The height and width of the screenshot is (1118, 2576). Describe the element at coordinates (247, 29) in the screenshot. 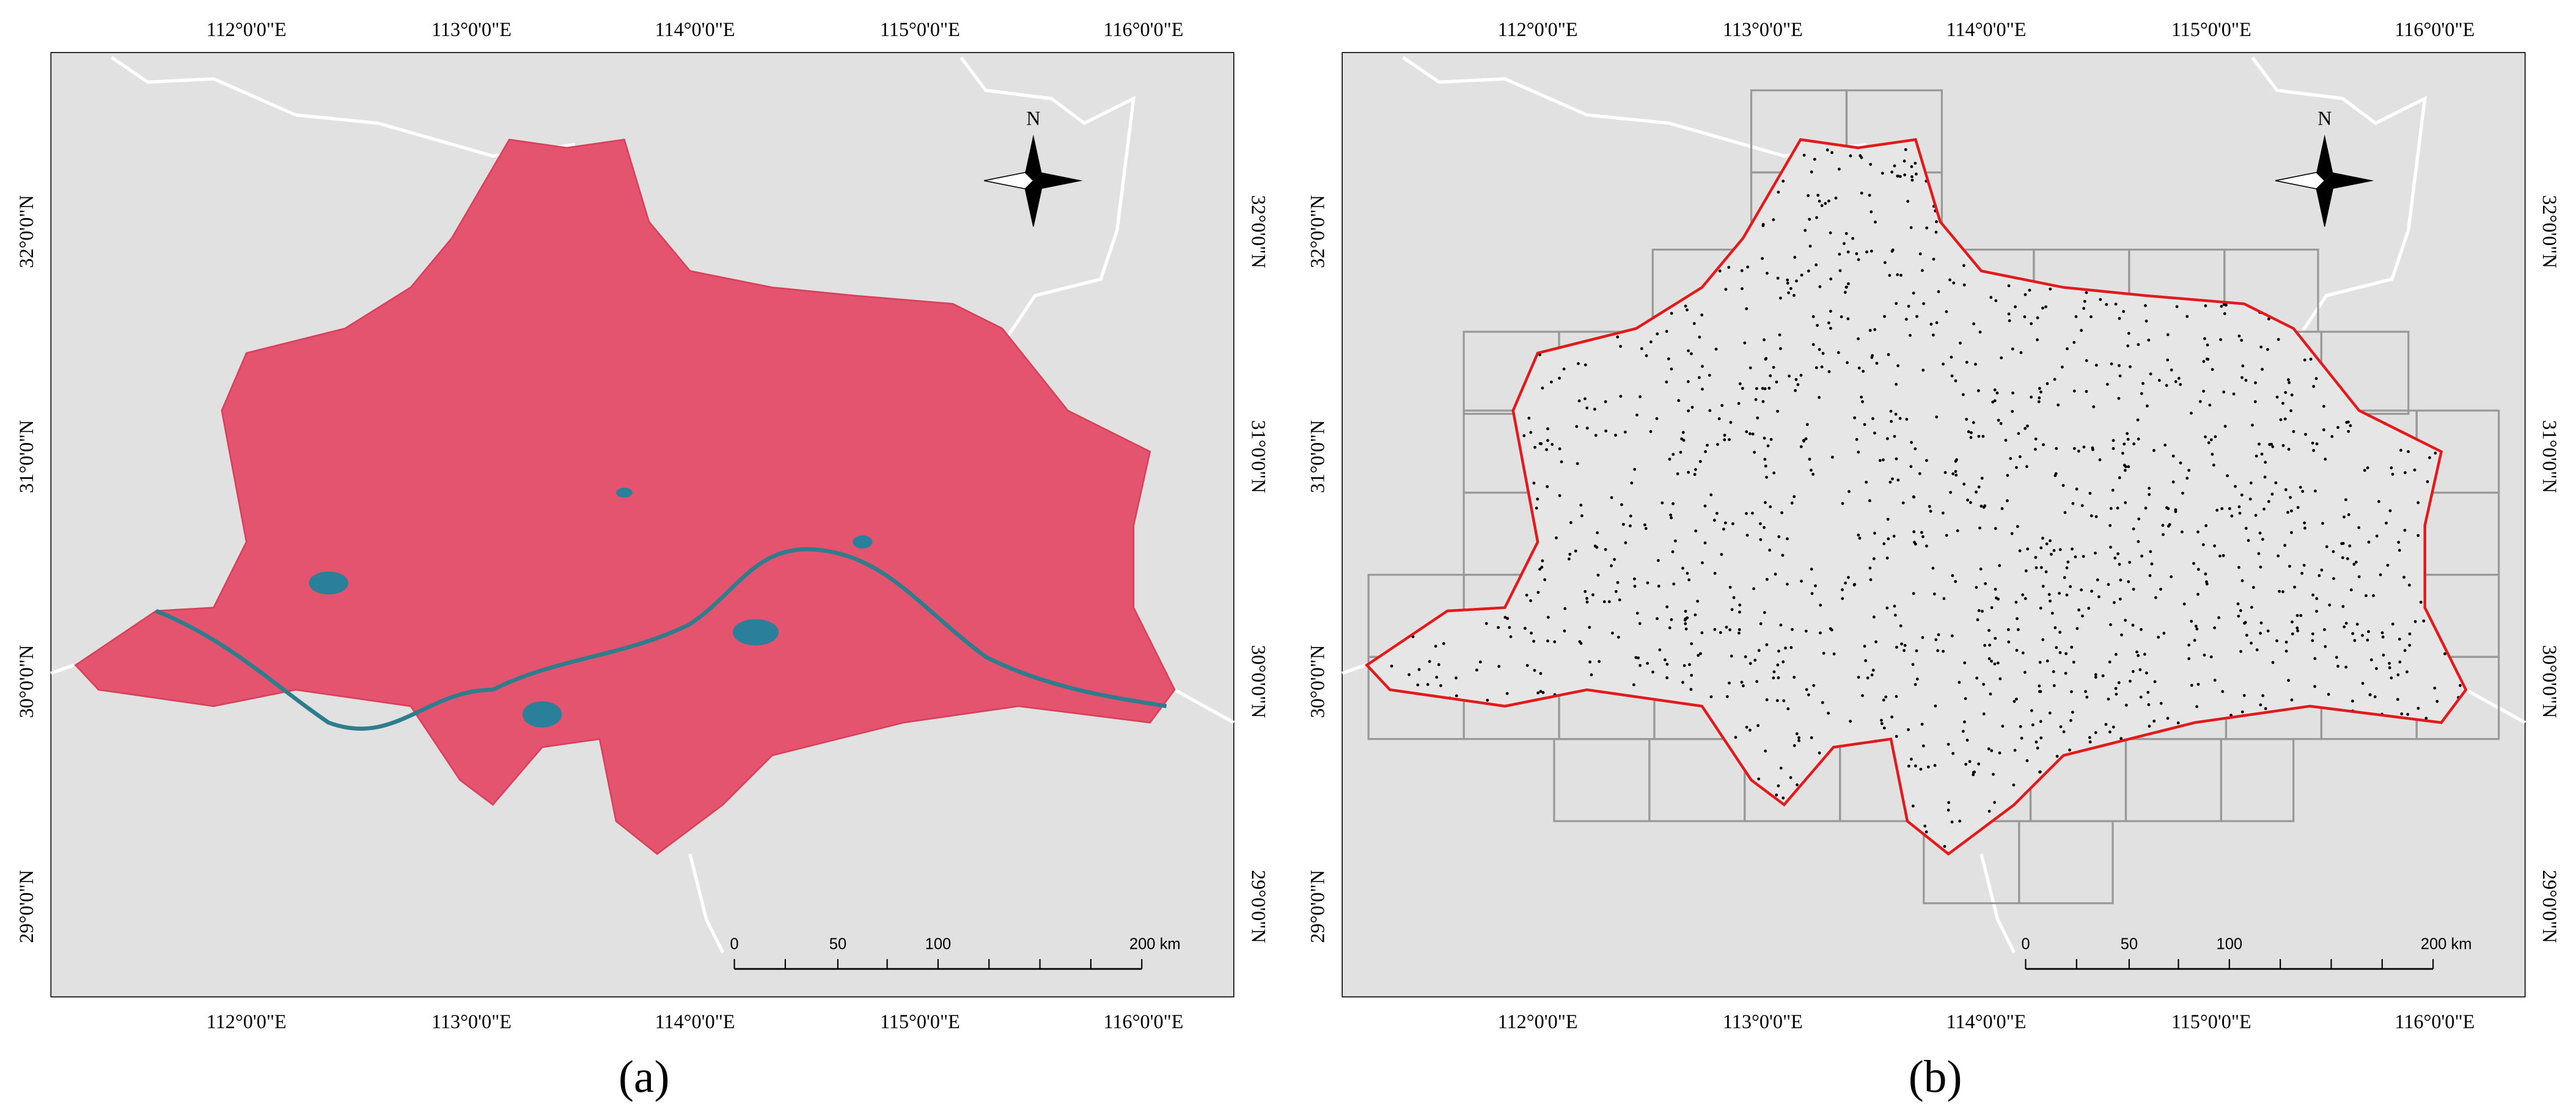

I see `longitude-label: 112°0'0"E` at that location.